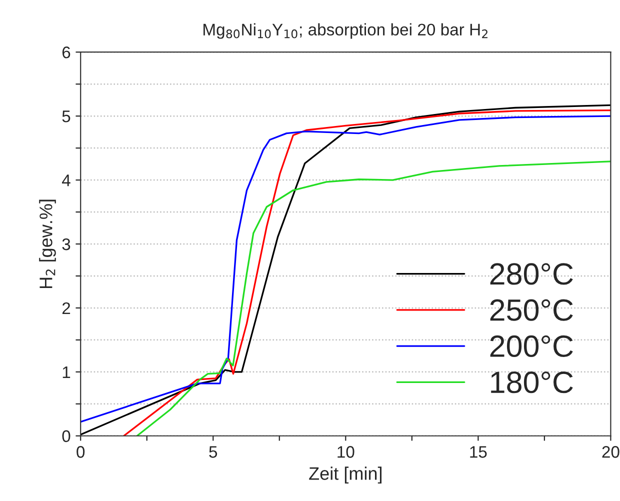  What do you see at coordinates (213, 452) in the screenshot?
I see `x-tick-label: 5` at bounding box center [213, 452].